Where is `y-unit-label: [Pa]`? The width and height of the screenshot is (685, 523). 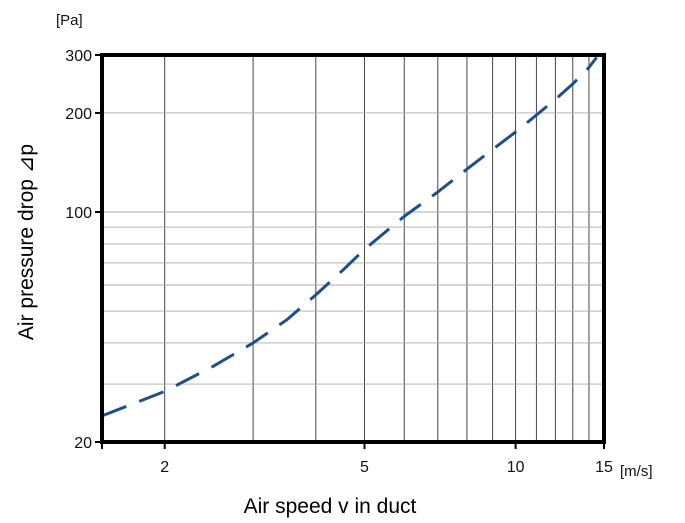
y-unit-label: [Pa] is located at coordinates (69, 20).